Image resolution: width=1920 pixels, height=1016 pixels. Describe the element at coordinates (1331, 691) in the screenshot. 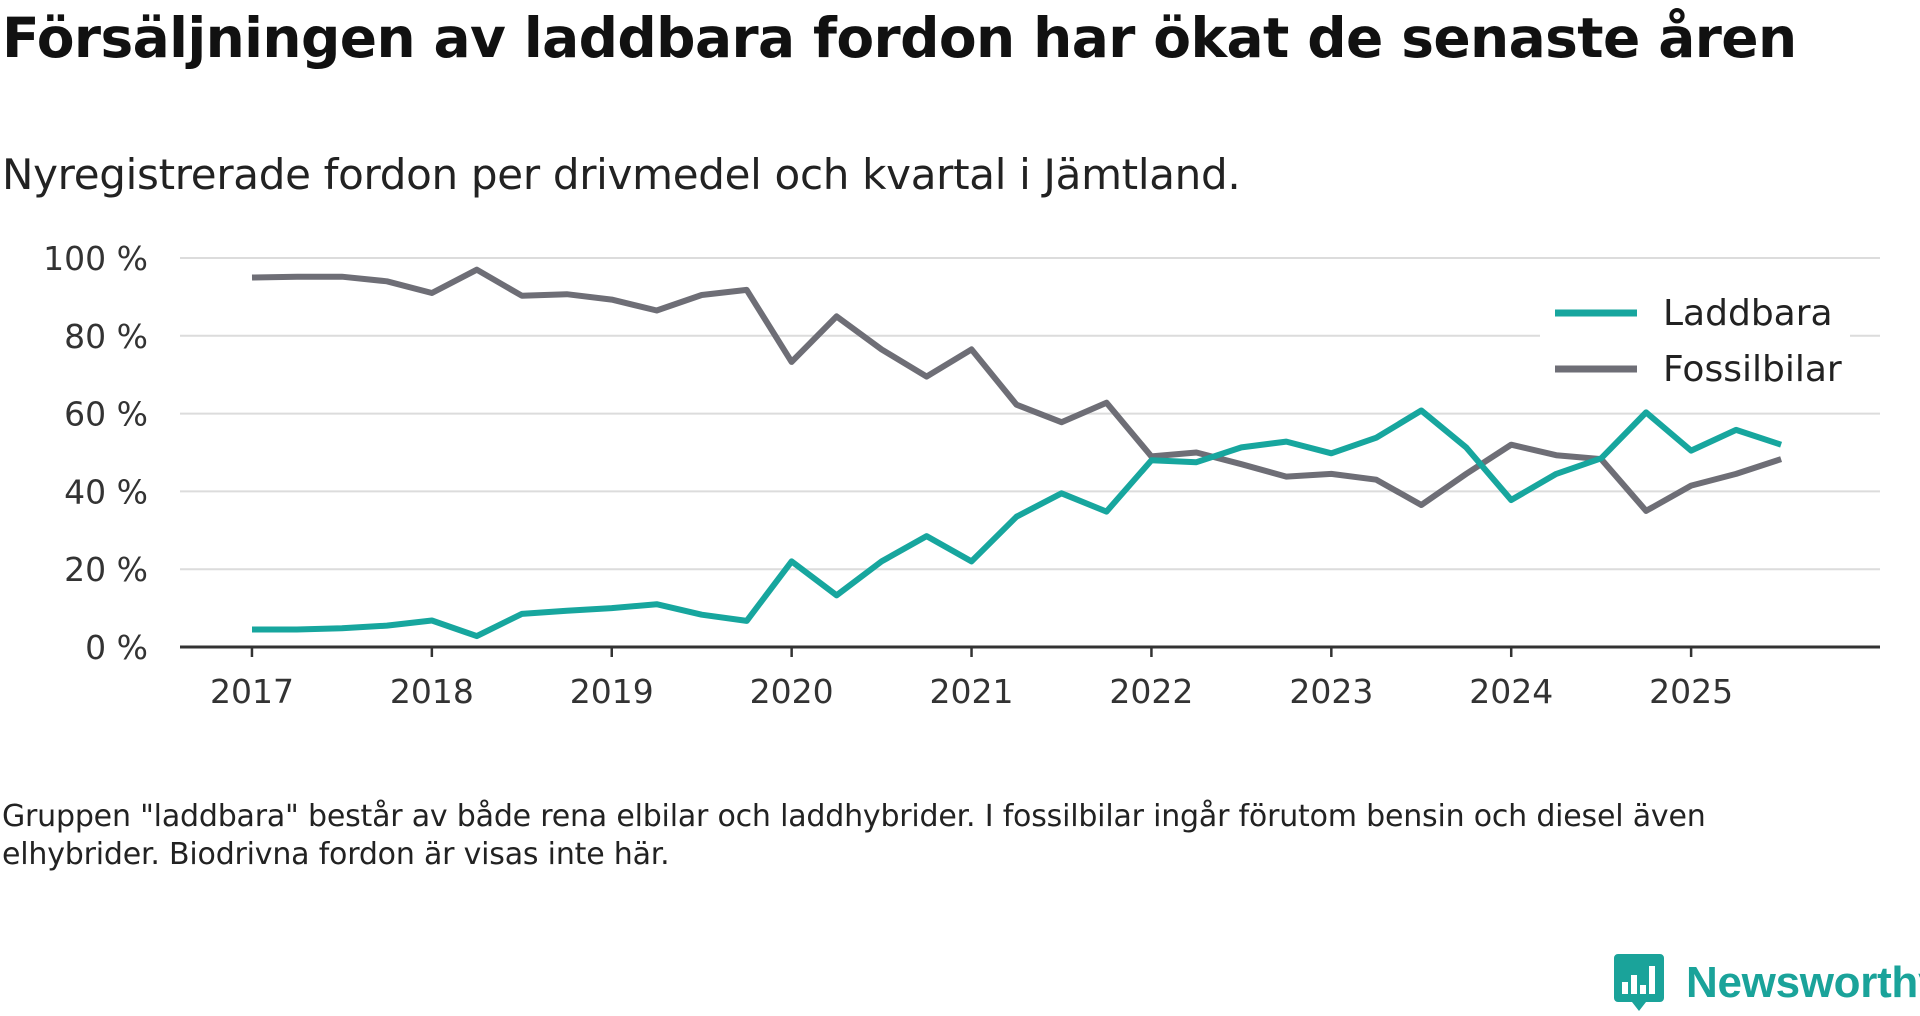

I see `x-tick-label: 2023` at that location.